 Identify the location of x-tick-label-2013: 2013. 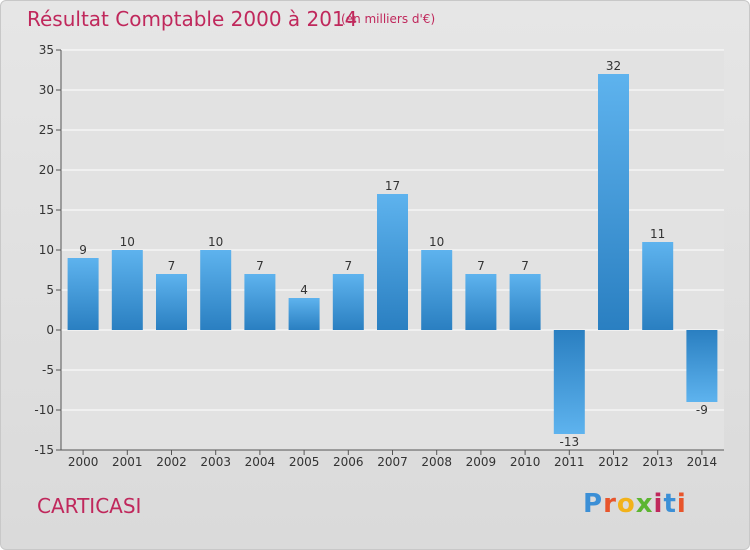
(657, 462).